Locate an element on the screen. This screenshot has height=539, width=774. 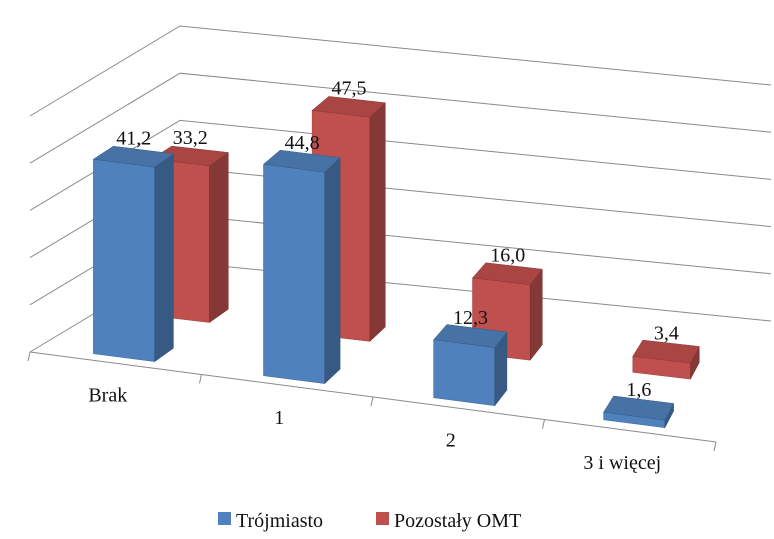
legend-item: Pozostały OMT is located at coordinates (448, 521).